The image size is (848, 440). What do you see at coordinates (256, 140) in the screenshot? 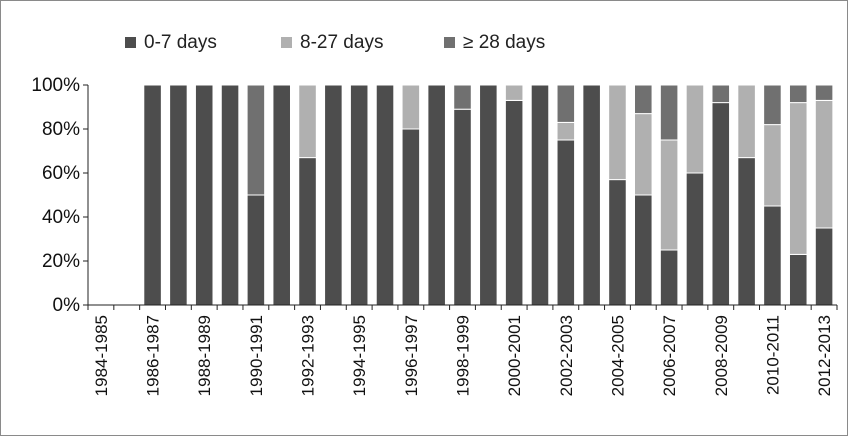
I see `bar-ge-28-days-1990-1991` at bounding box center [256, 140].